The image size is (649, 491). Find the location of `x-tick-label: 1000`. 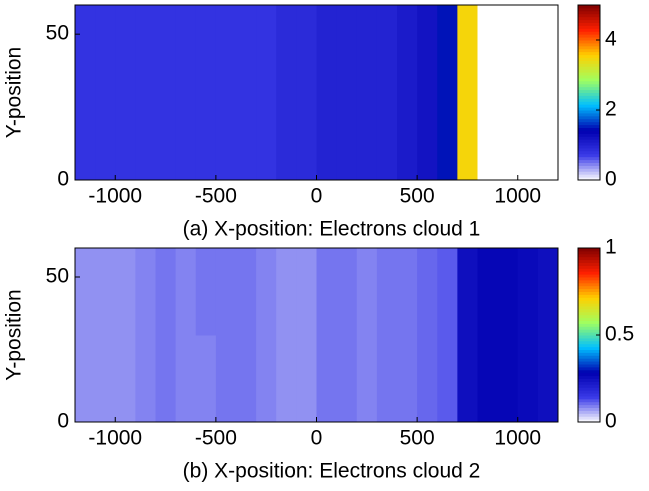

x-tick-label: 1000 is located at coordinates (517, 196).